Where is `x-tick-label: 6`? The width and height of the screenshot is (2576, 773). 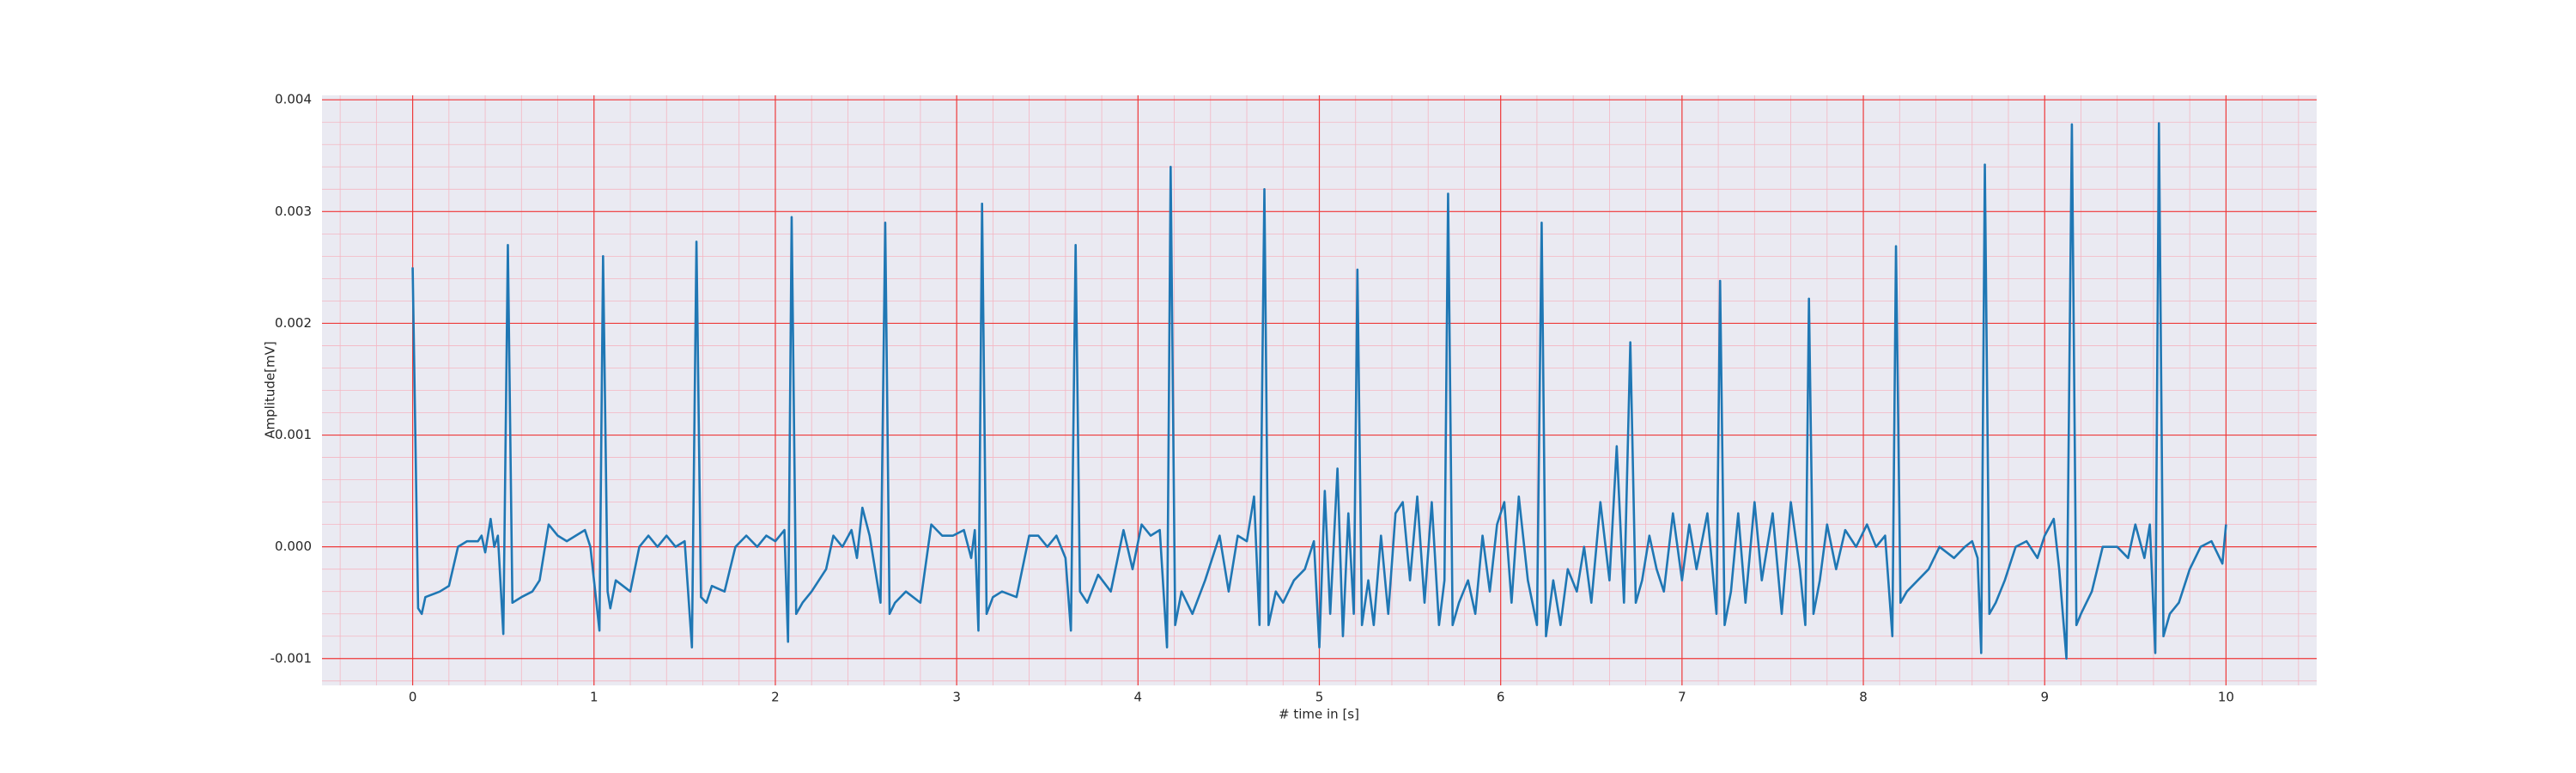 x-tick-label: 6 is located at coordinates (1501, 697).